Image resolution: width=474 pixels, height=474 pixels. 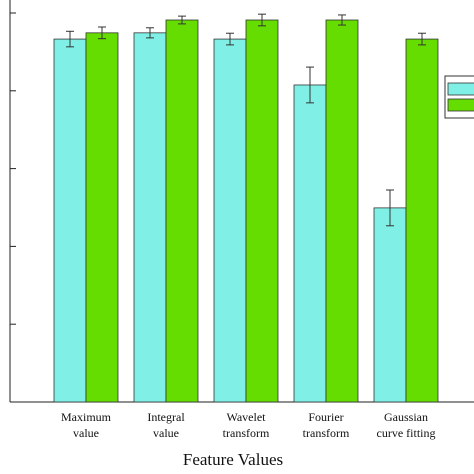 I want to click on x-tick-label: Fourier, so click(x=325, y=417).